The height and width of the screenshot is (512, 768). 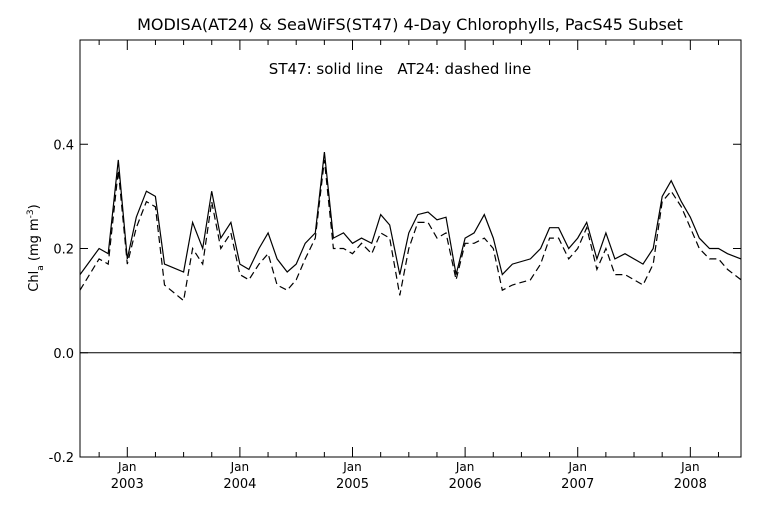 I want to click on y-axis-label-main: Chl, so click(x=34, y=281).